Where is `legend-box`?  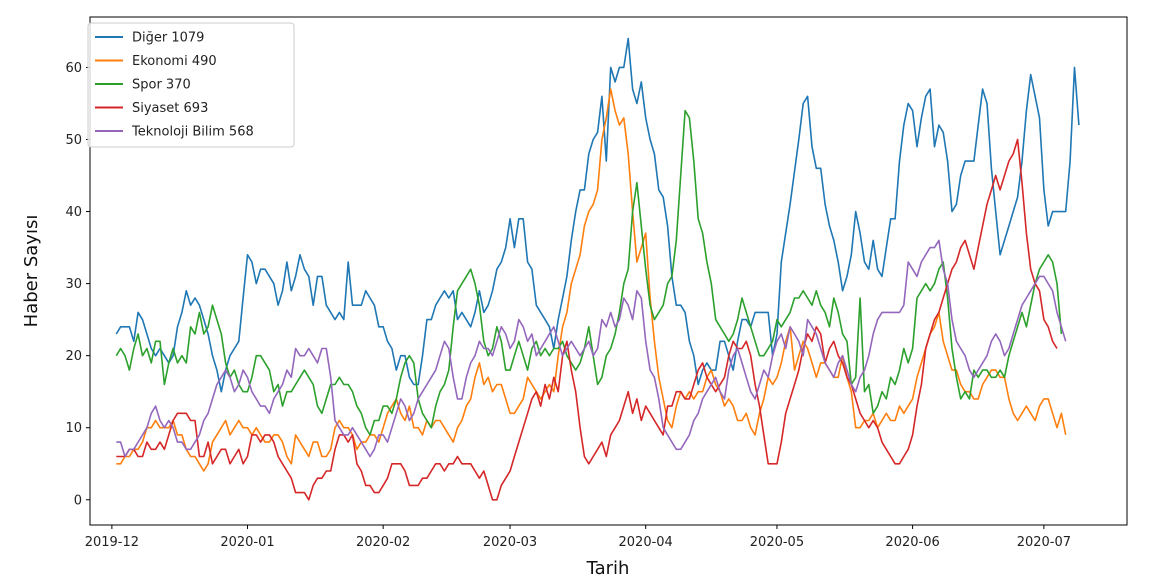
legend-box is located at coordinates (191, 85).